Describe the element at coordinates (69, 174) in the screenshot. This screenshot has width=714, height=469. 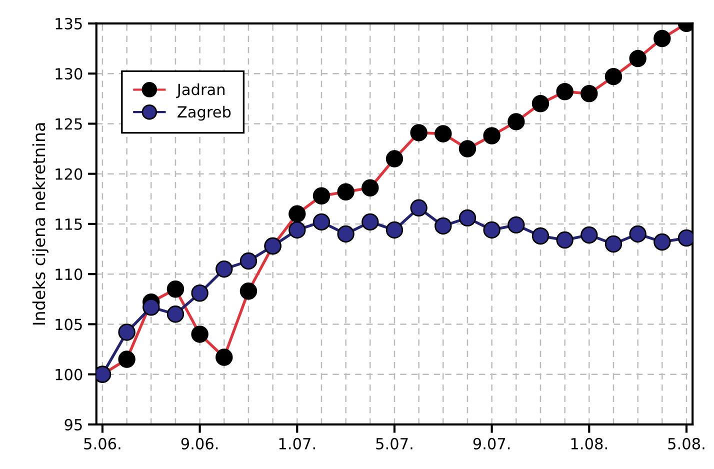
I see `y-tick-label: 120` at that location.